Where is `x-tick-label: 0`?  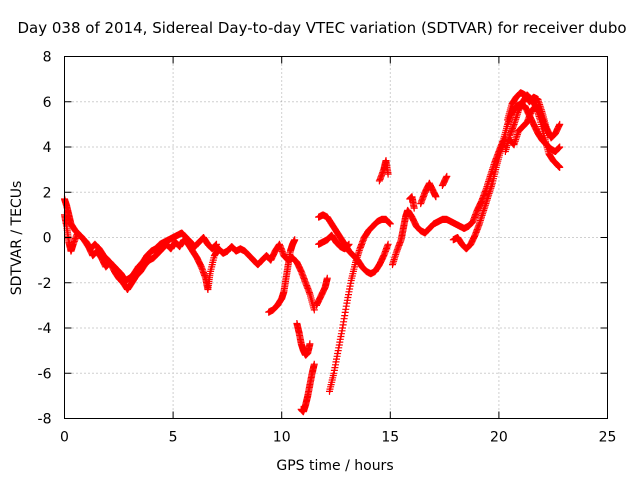 x-tick-label: 0 is located at coordinates (64, 438).